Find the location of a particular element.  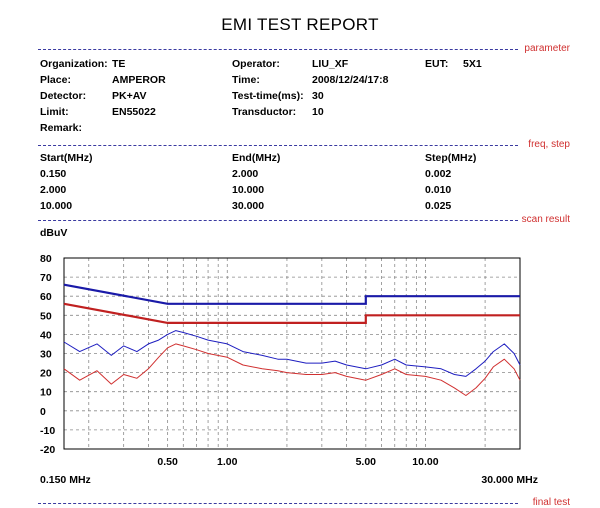

y-tick-label: 70 is located at coordinates (46, 278).